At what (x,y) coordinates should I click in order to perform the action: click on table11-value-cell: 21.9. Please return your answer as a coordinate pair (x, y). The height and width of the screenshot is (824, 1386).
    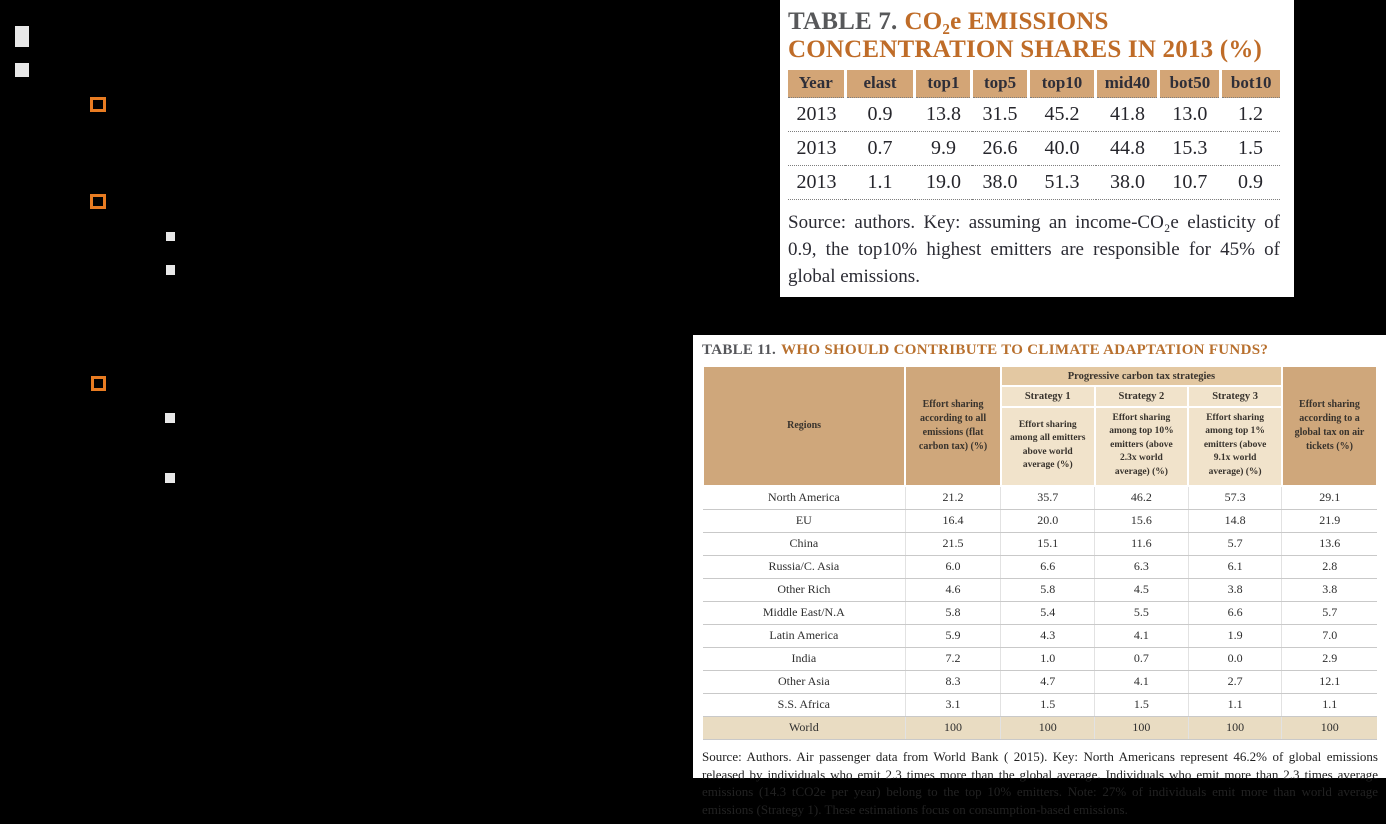
    Looking at the image, I should click on (1329, 521).